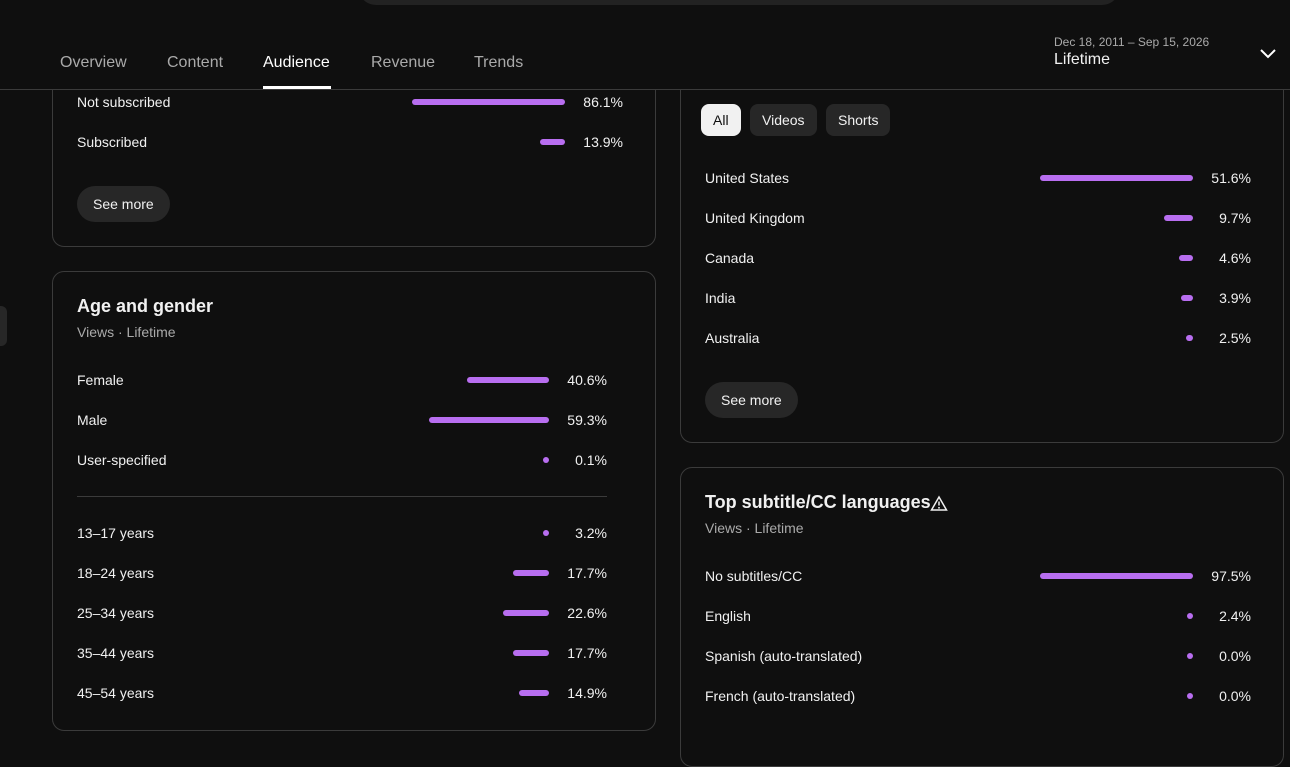 The width and height of the screenshot is (1290, 767). I want to click on row-label: India, so click(720, 298).